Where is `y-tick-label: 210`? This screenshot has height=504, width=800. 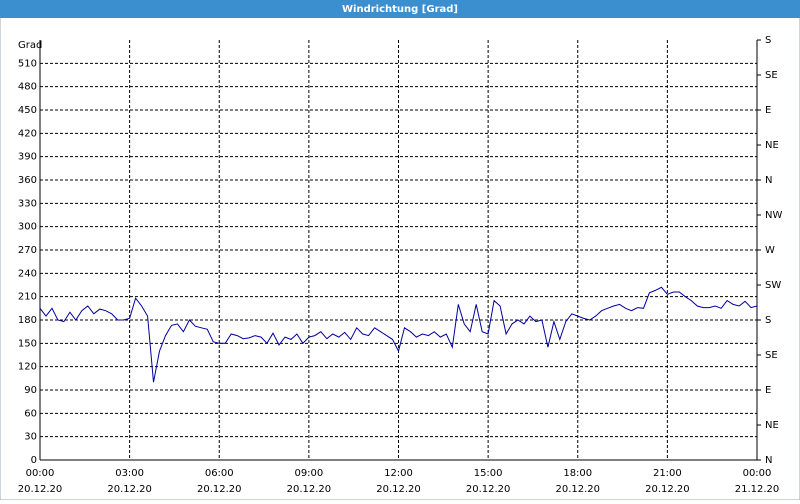
y-tick-label: 210 is located at coordinates (27, 297).